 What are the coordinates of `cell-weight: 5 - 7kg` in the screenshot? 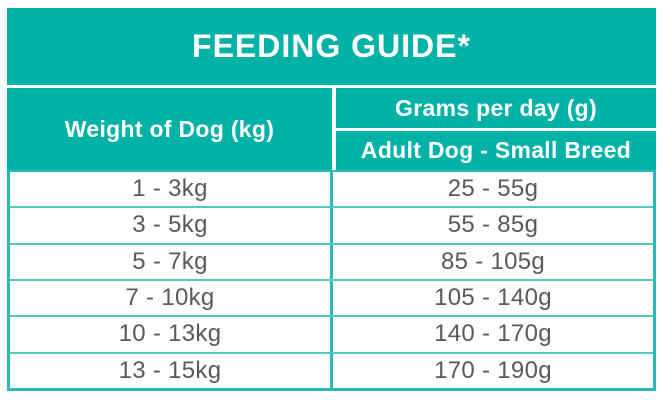 It's located at (170, 261).